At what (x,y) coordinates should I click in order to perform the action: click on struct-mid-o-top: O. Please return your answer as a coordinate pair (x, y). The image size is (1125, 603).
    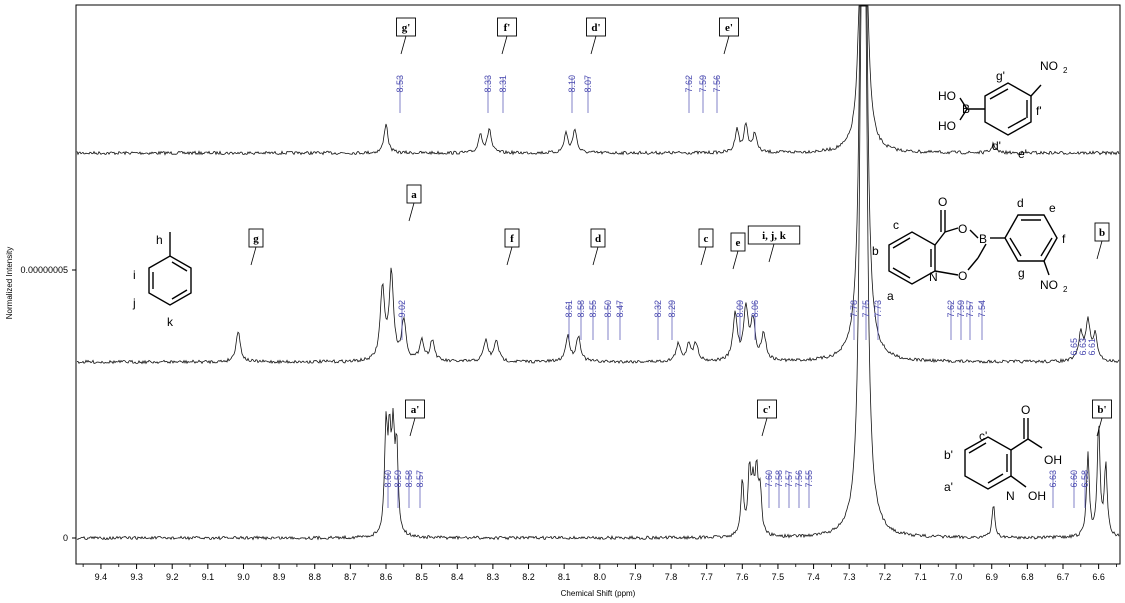
    Looking at the image, I should click on (942, 202).